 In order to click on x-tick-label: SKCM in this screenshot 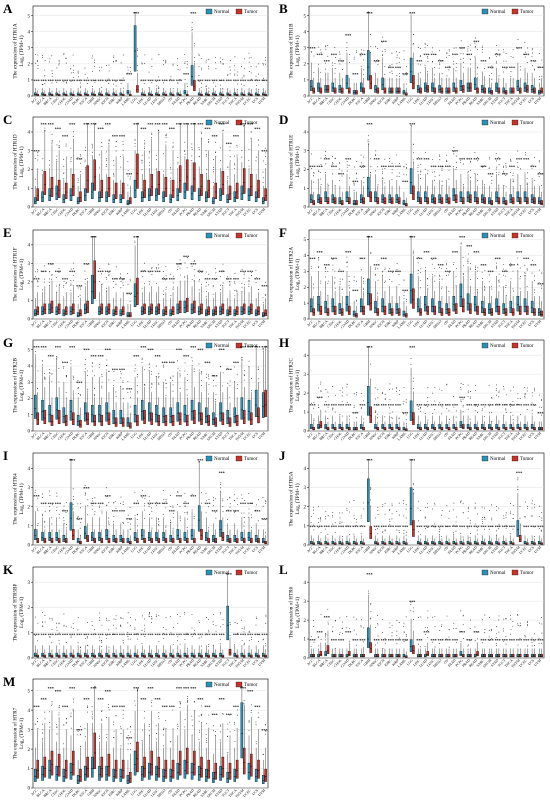, I will do `click(487, 324)`.